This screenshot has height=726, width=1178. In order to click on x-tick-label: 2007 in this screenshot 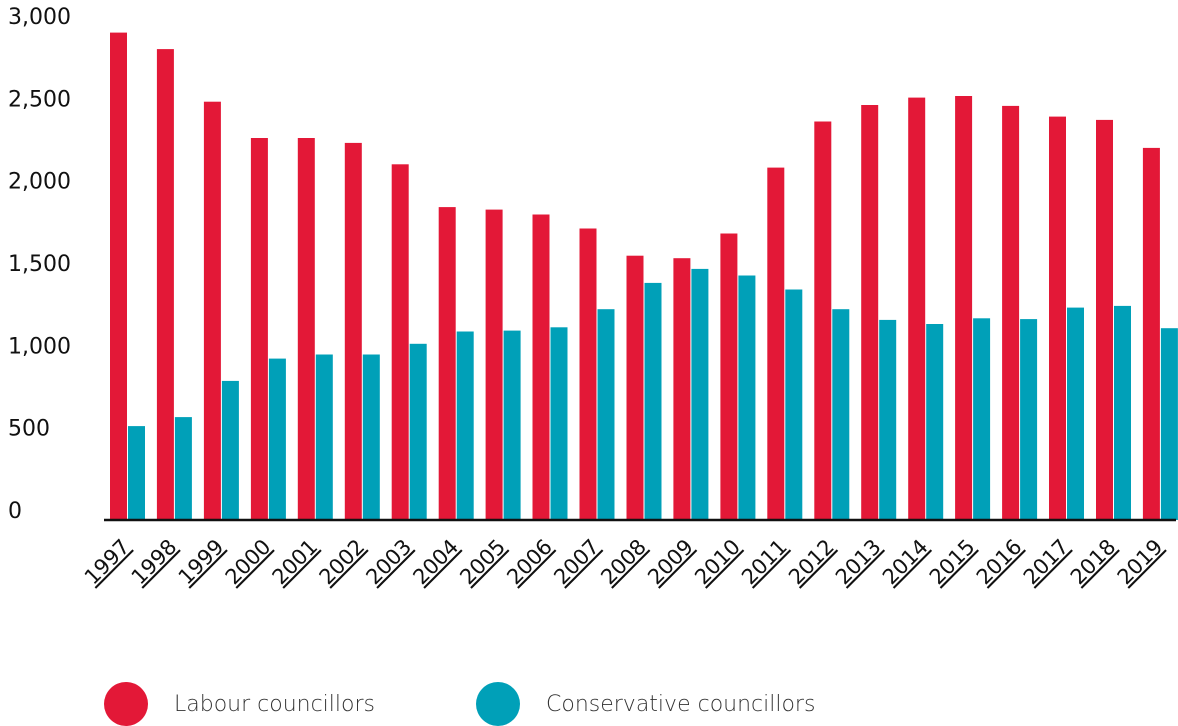, I will do `click(576, 562)`.